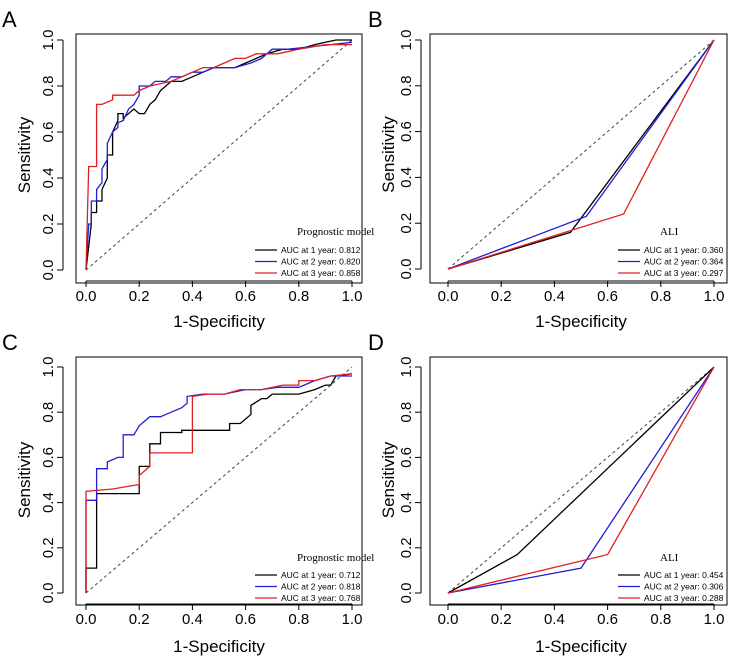 The image size is (734, 660). Describe the element at coordinates (375, 19) in the screenshot. I see `panel-letter: B` at that location.